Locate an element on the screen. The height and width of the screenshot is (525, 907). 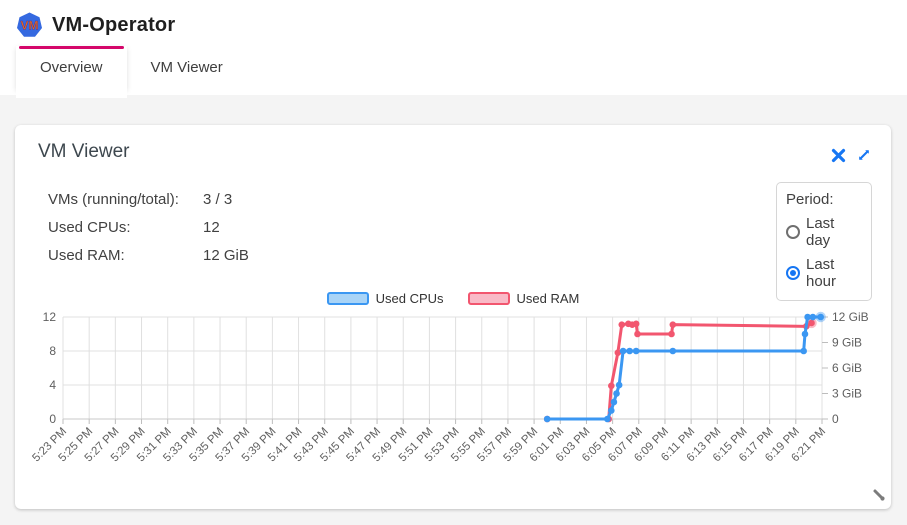
stat-label: VMs (running/total): is located at coordinates (113, 199).